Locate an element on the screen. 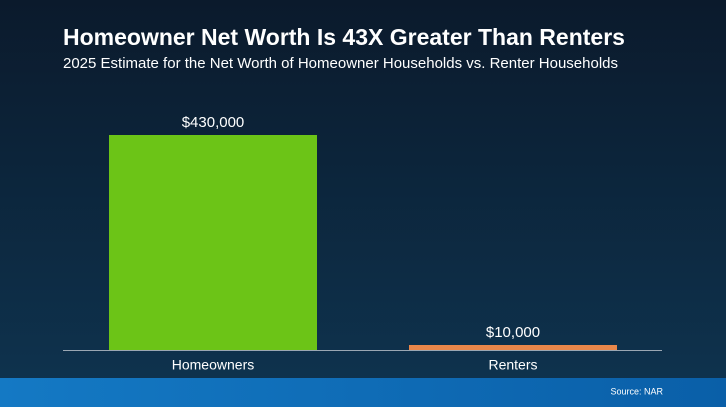 This screenshot has height=407, width=726. footer-strip is located at coordinates (363, 392).